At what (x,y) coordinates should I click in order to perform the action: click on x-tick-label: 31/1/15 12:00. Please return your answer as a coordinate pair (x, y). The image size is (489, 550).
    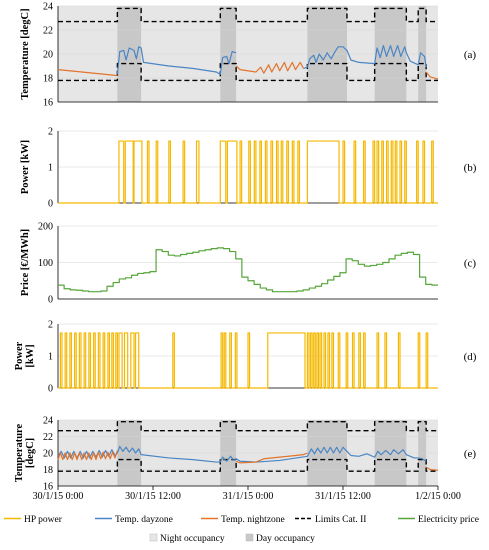
    Looking at the image, I should click on (343, 496).